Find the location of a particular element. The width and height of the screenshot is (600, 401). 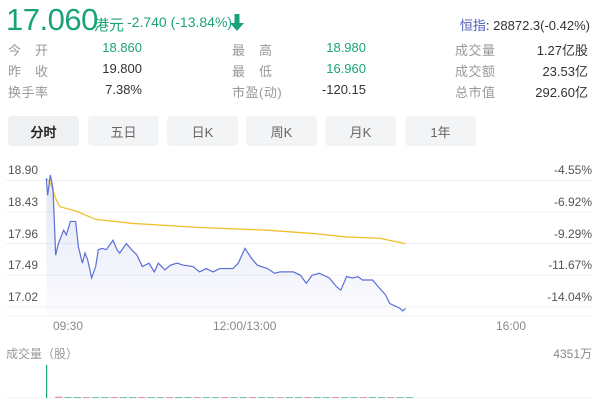

y-tick-label: 18.90 is located at coordinates (23, 170).